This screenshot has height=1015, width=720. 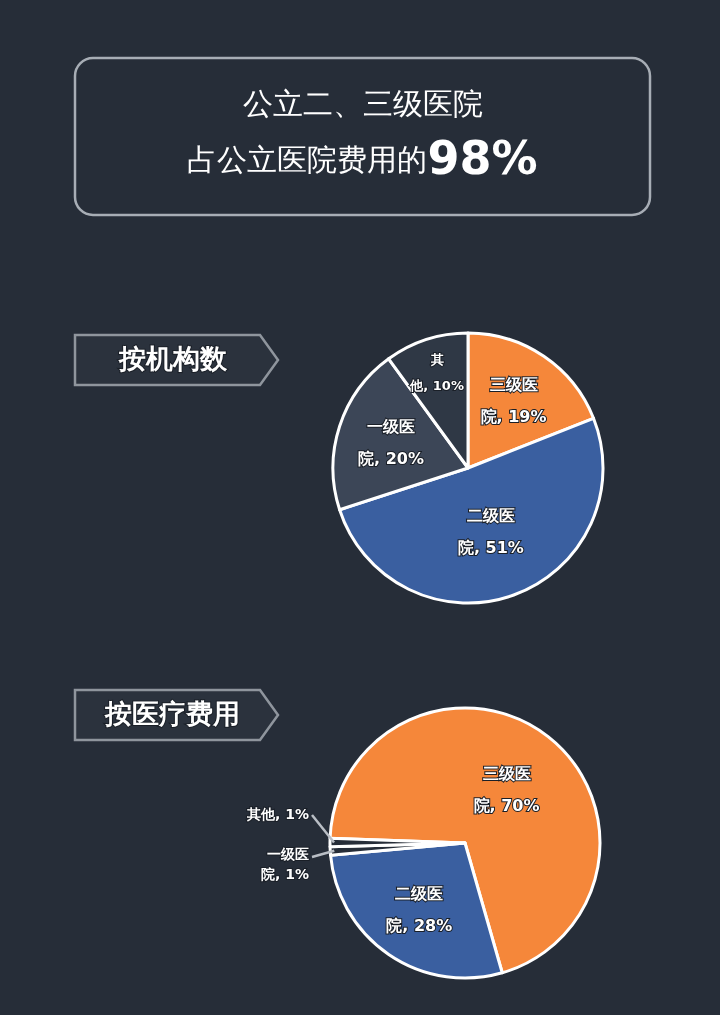 I want to click on slice-label: 一级医院, 1%, so click(x=285, y=864).